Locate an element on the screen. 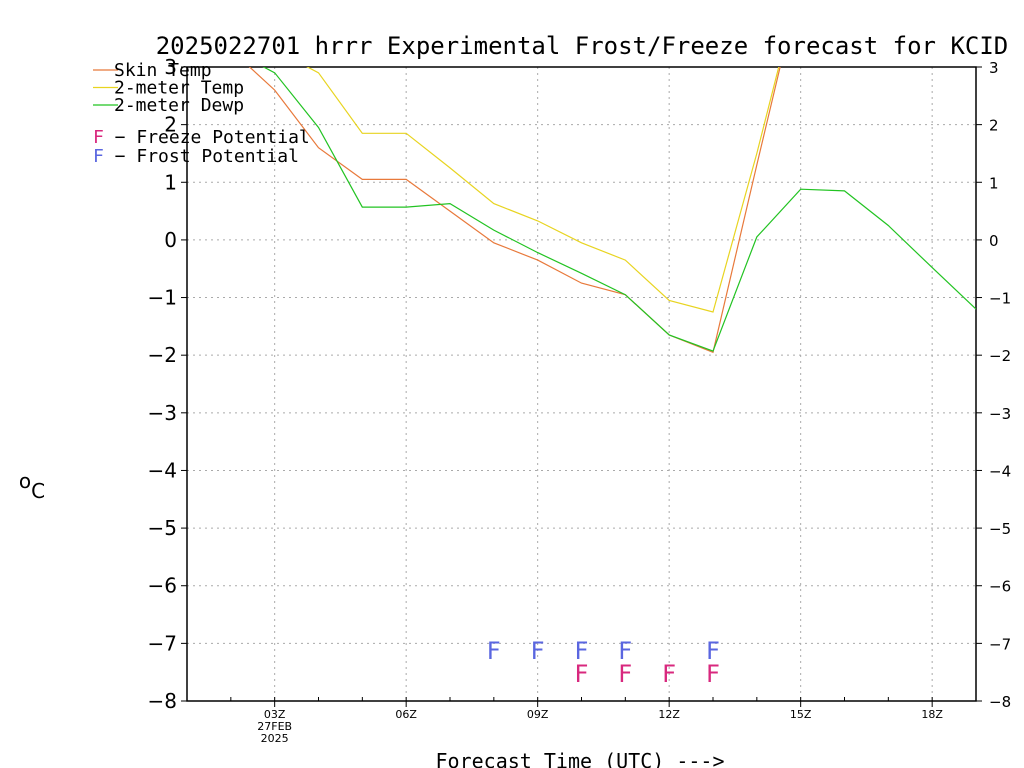 This screenshot has height=768, width=1024. series-line-2-meter-temp is located at coordinates (543, 190).